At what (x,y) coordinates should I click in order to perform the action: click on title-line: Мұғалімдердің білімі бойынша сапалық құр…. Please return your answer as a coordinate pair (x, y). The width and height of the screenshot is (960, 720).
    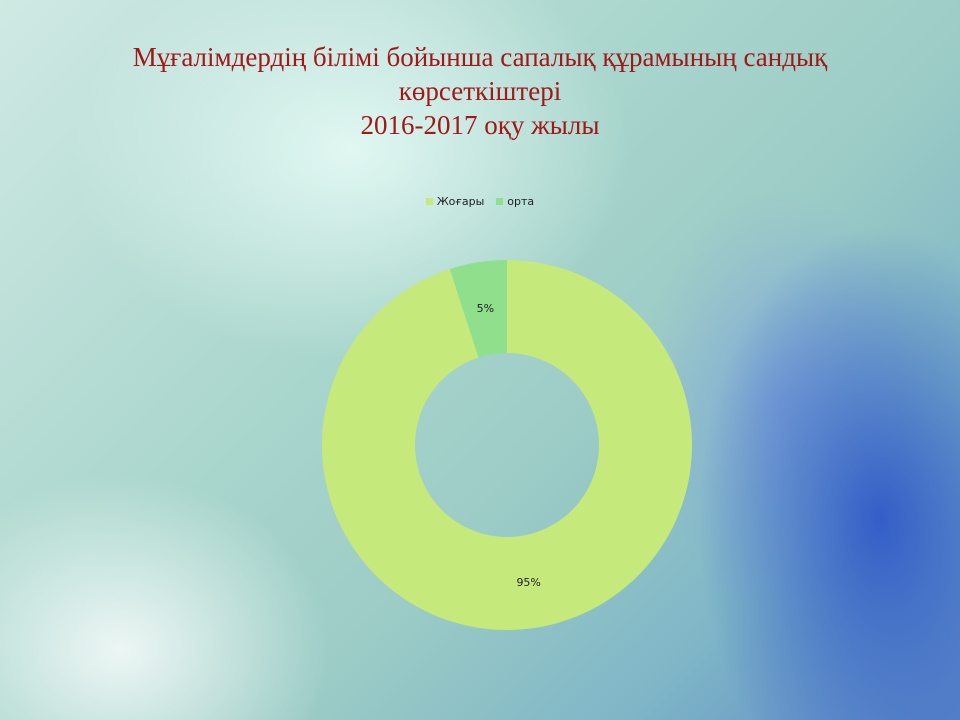
    Looking at the image, I should click on (480, 57).